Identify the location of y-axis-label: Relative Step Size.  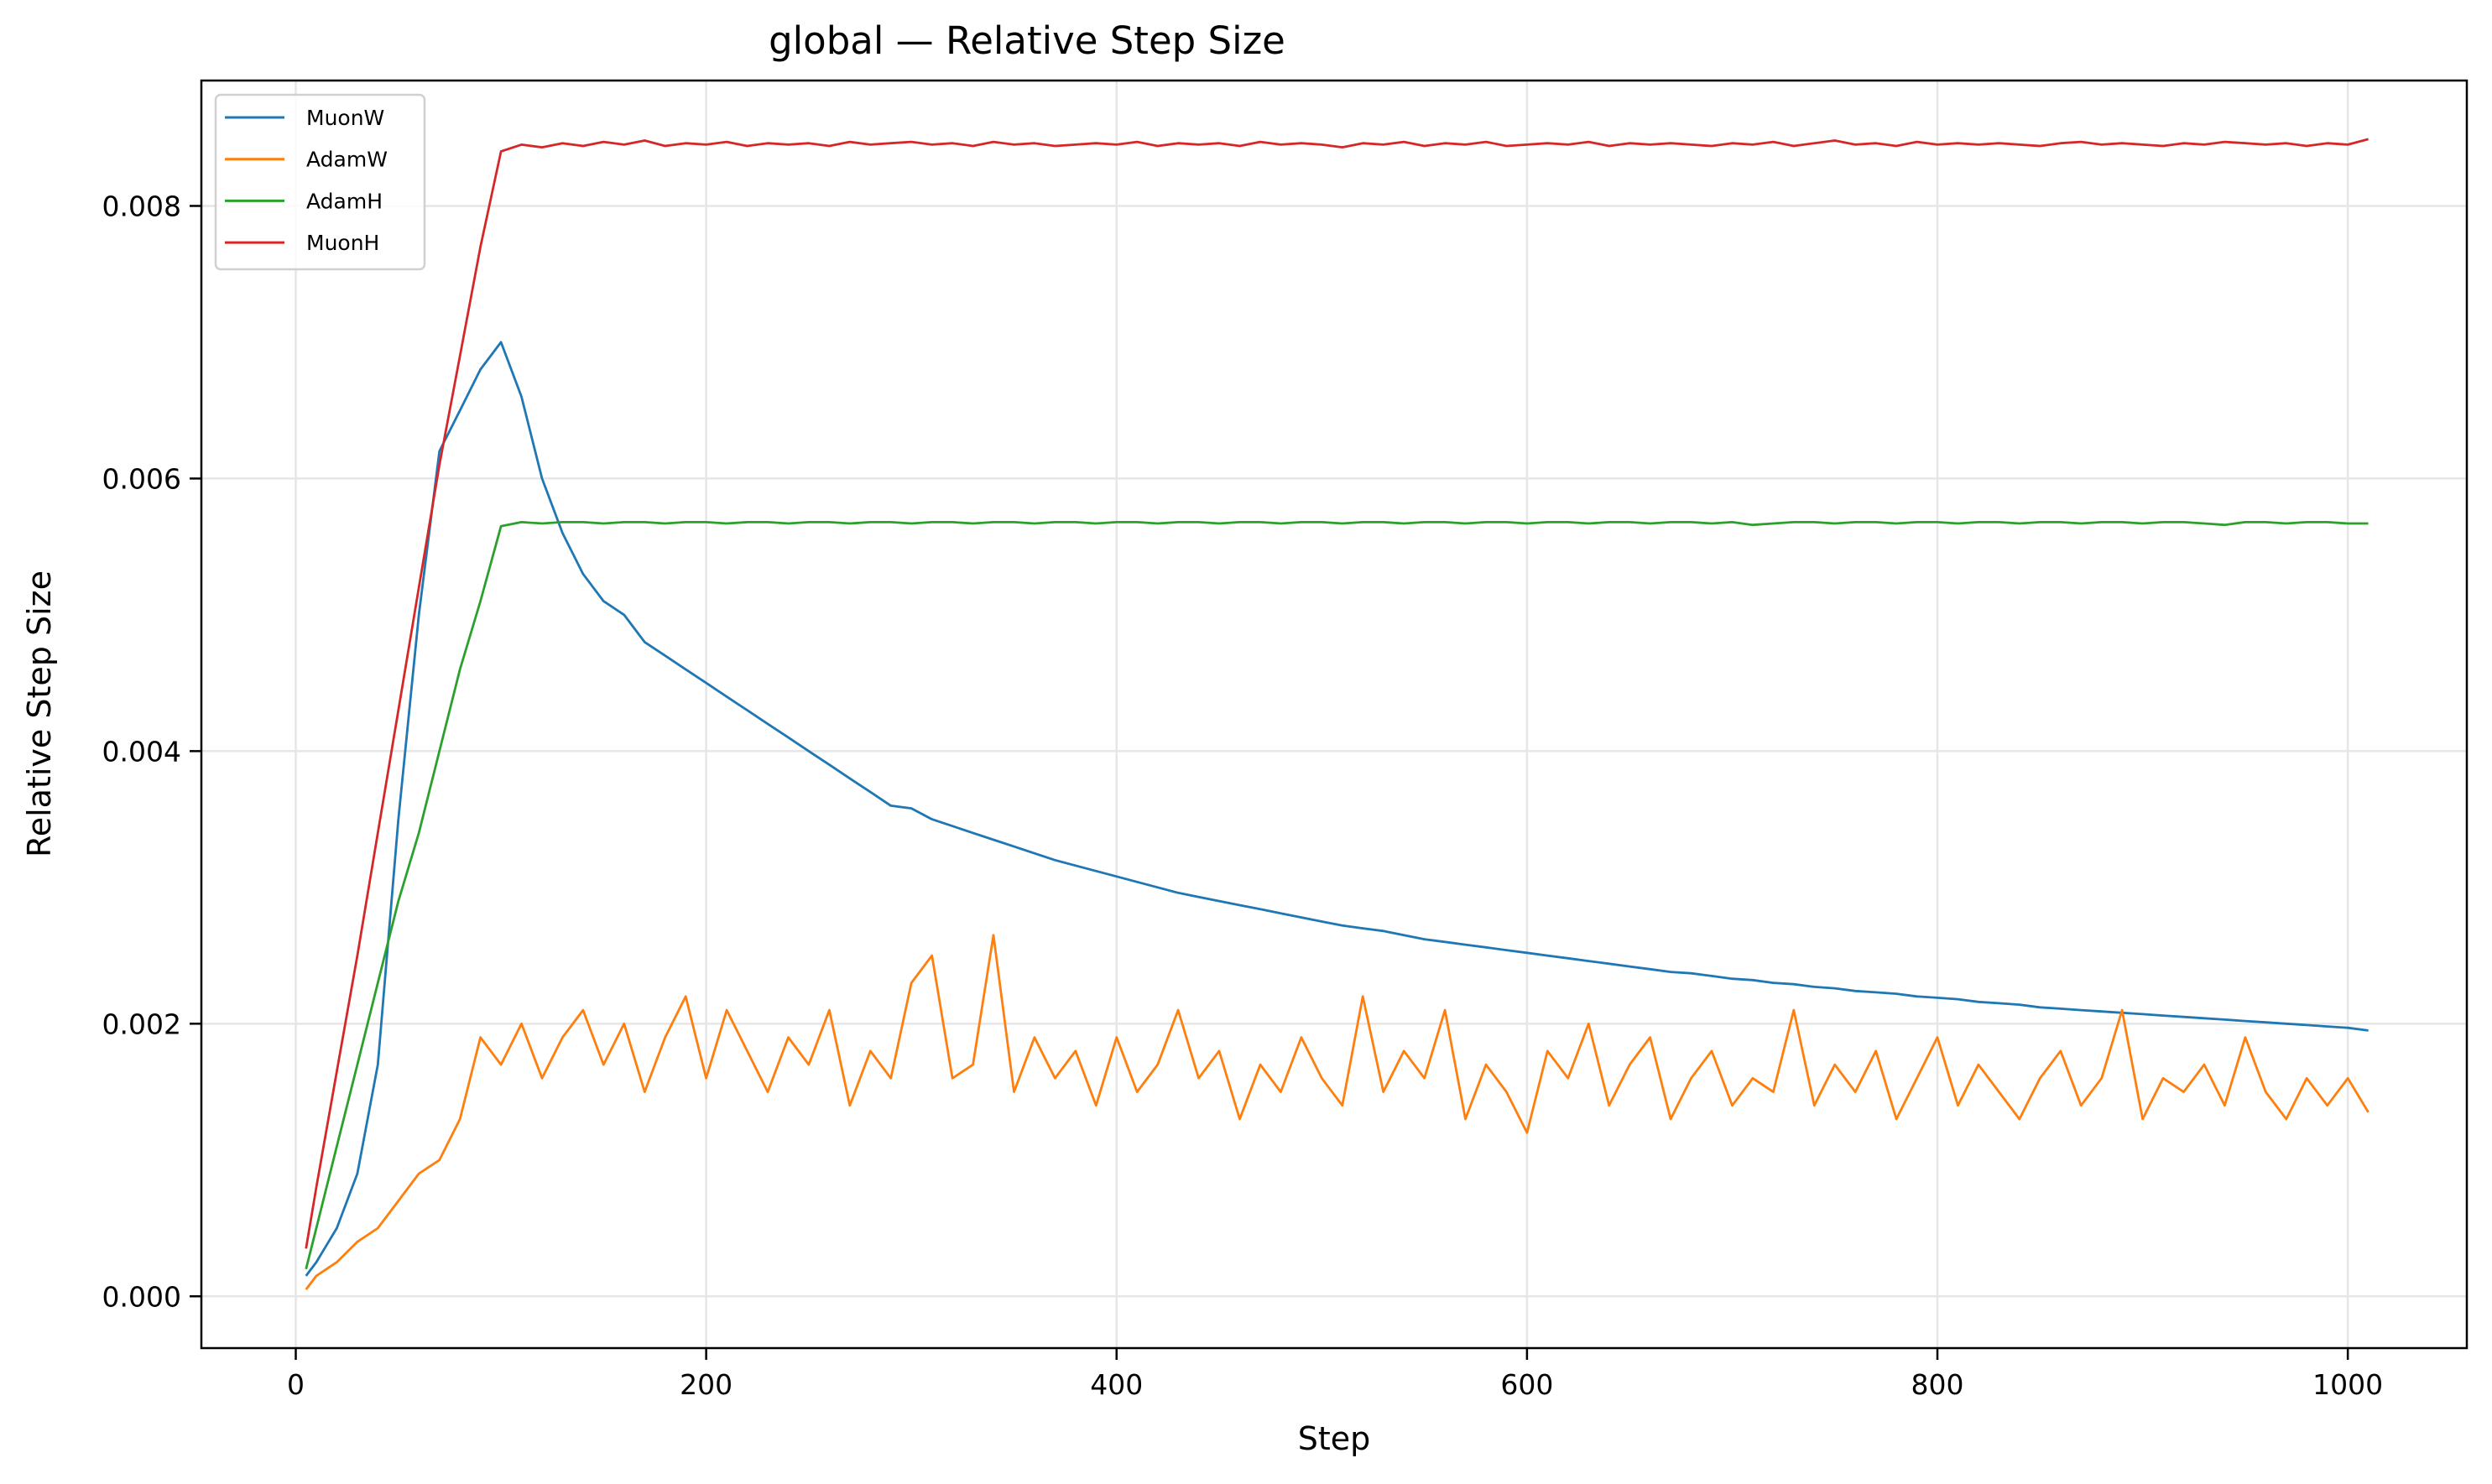
(39, 713).